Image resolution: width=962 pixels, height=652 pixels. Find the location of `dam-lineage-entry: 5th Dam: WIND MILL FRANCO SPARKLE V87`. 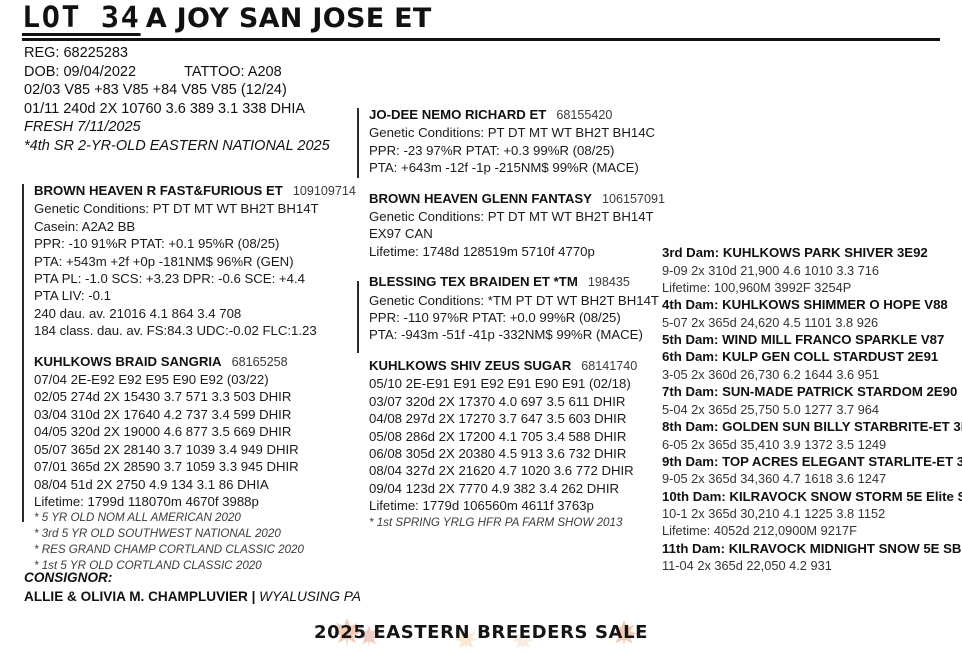

dam-lineage-entry: 5th Dam: WIND MILL FRANCO SPARKLE V87 is located at coordinates (811, 340).